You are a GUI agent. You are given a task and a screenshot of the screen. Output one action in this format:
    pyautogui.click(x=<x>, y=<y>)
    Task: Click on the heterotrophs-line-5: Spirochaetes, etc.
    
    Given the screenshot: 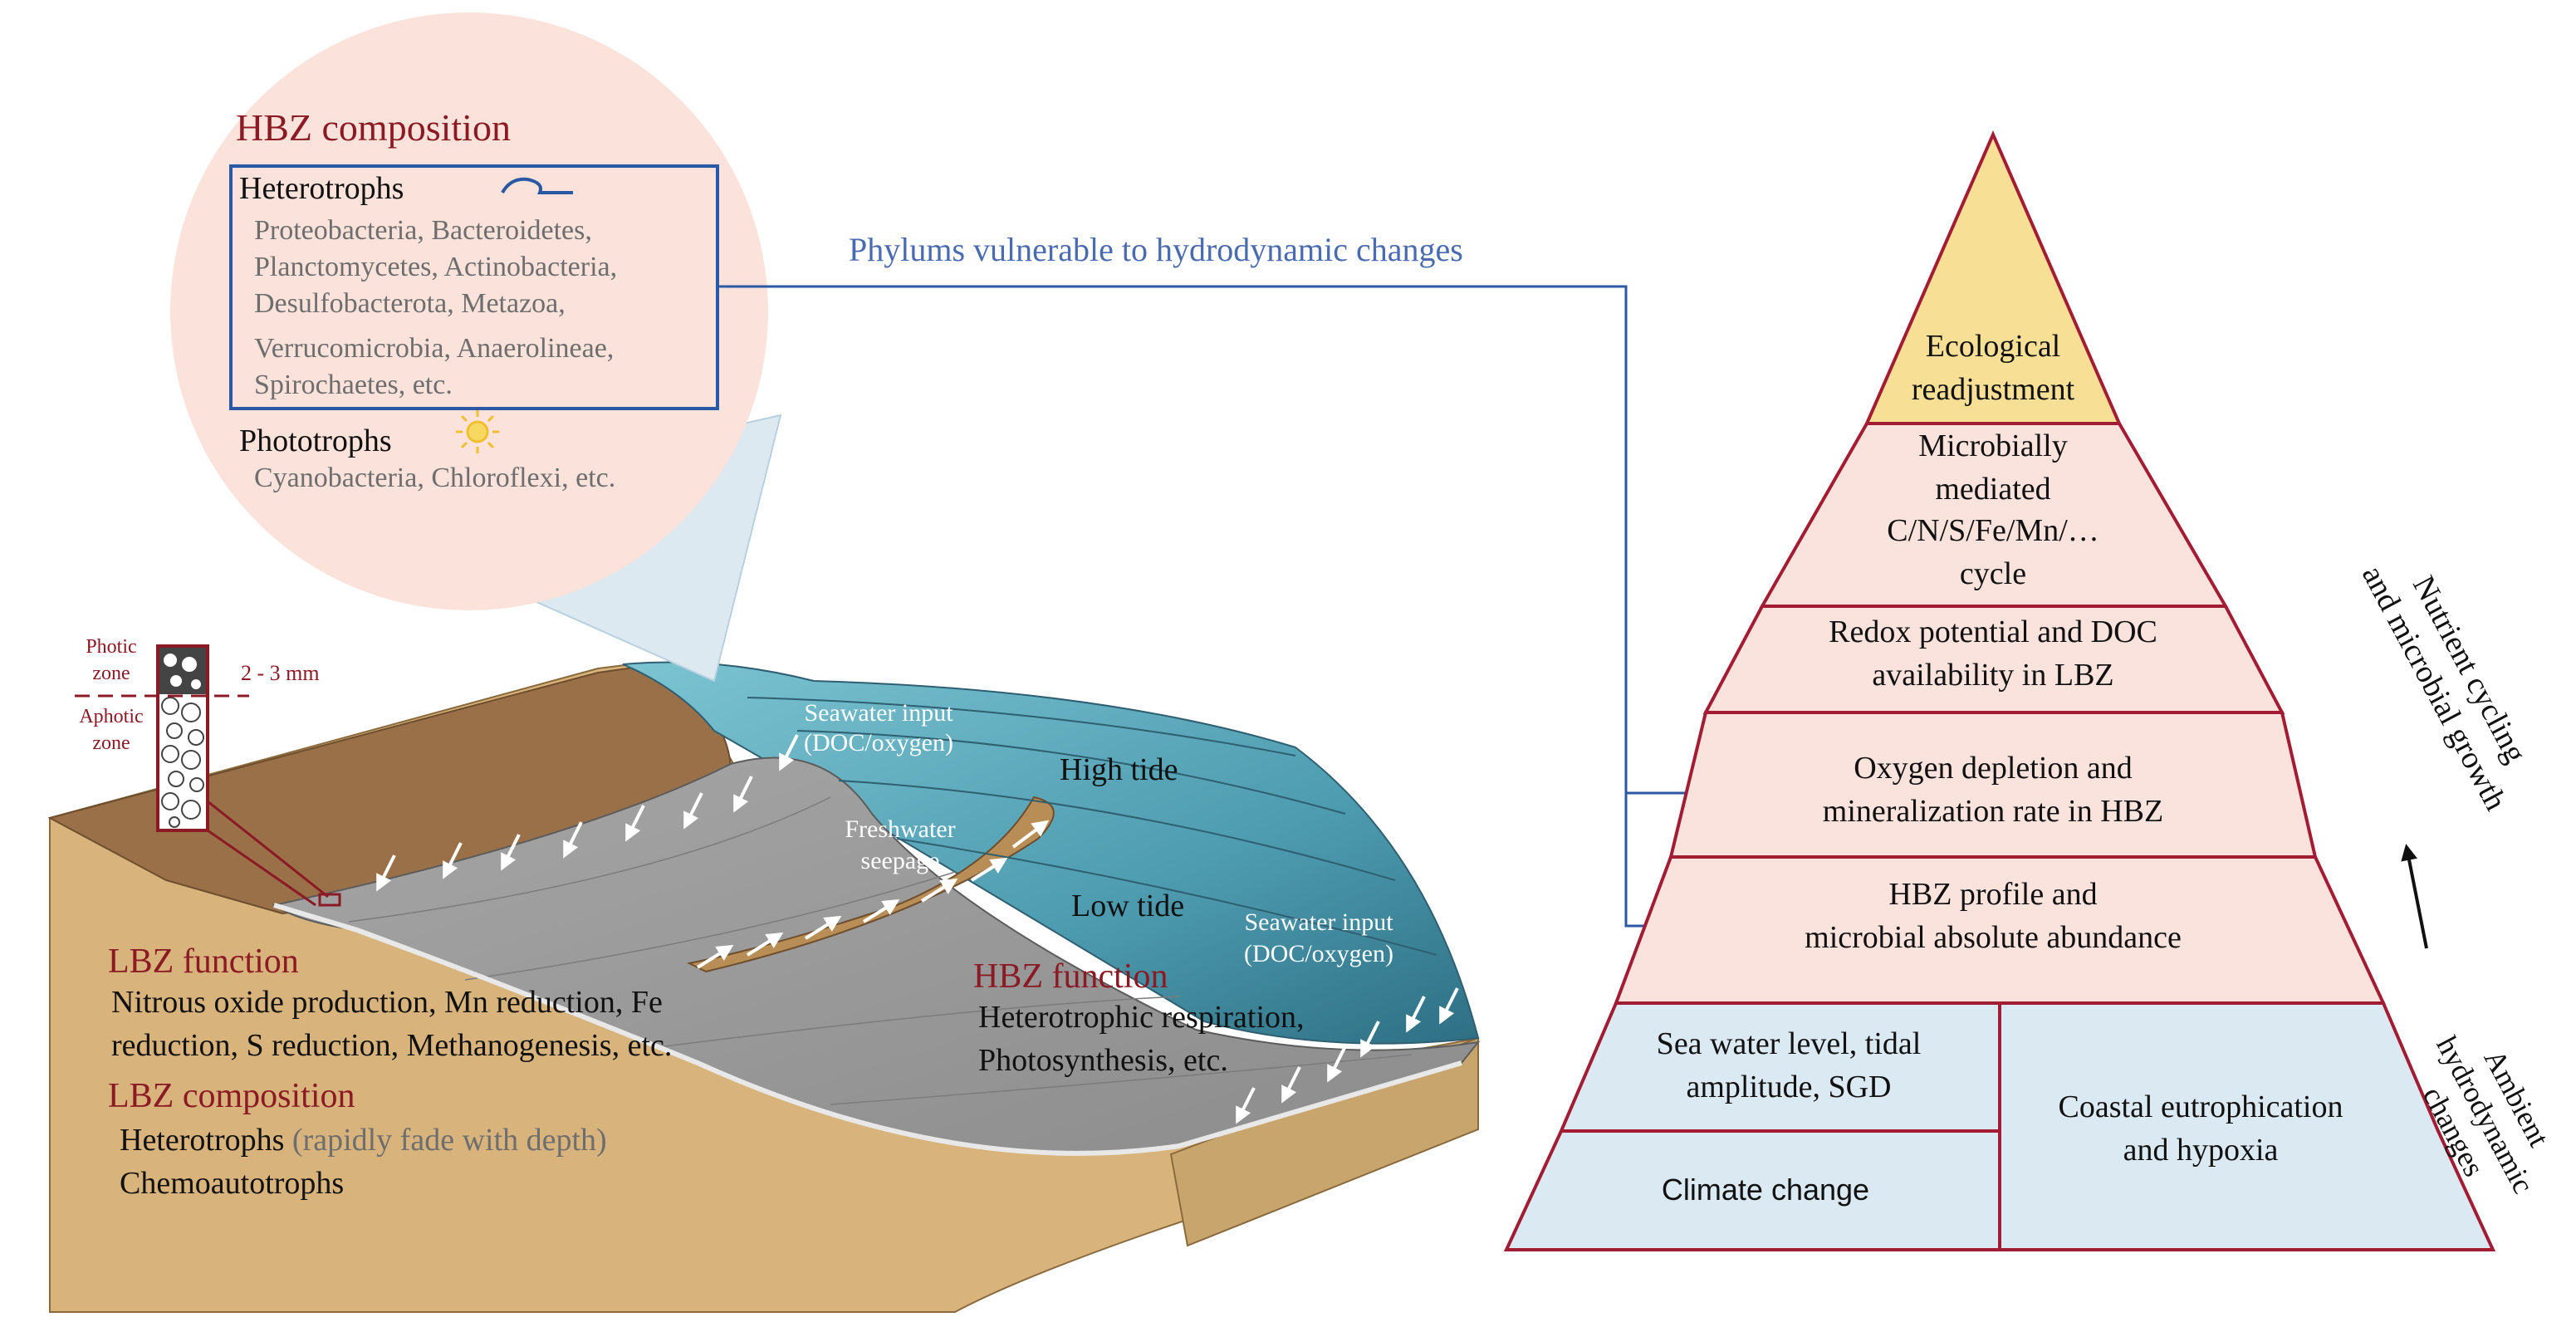 What is the action you would take?
    pyautogui.click(x=353, y=385)
    